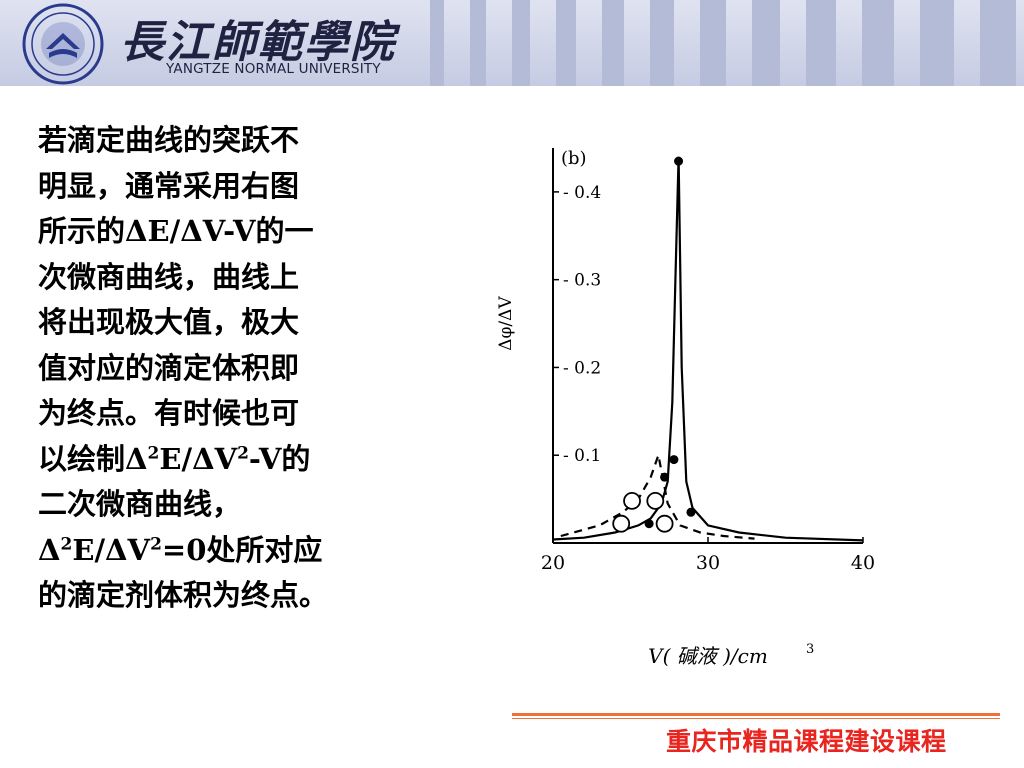 This screenshot has height=768, width=1024. I want to click on chart-markers, so click(654, 344).